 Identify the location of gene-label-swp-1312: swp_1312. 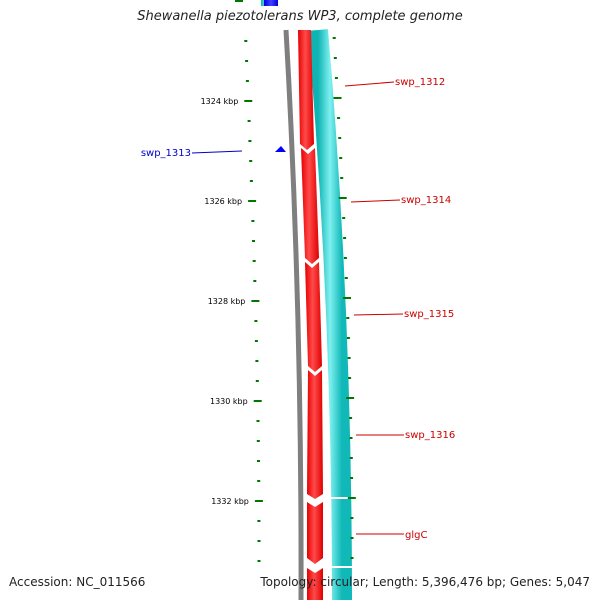
(420, 82).